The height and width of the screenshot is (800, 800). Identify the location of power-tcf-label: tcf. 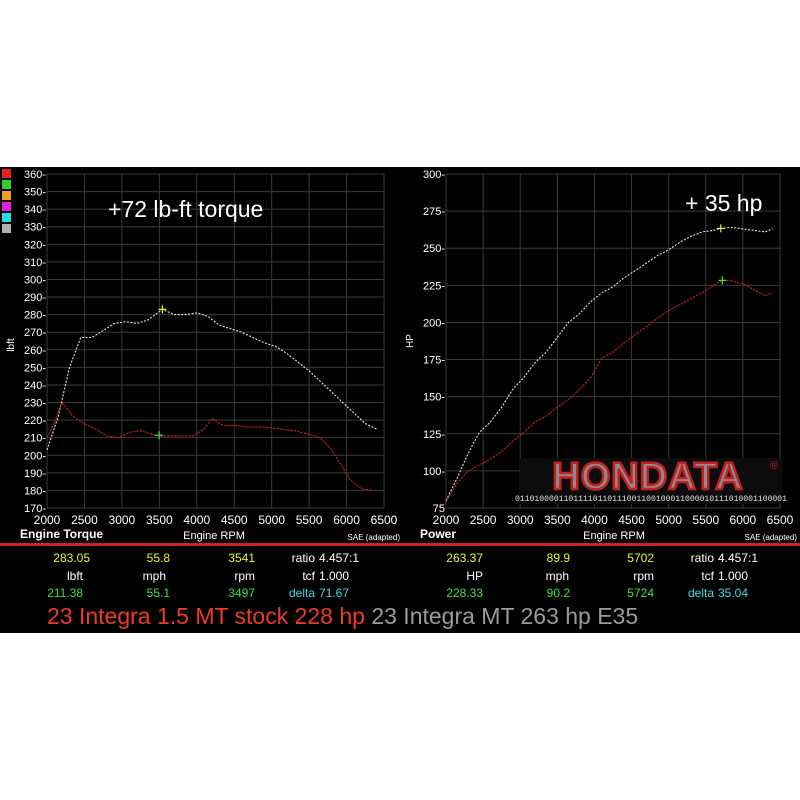
(707, 576).